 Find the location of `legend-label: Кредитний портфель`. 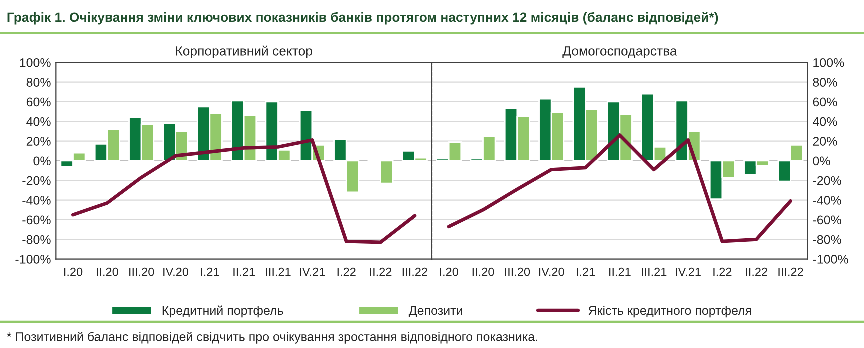

legend-label: Кредитний портфель is located at coordinates (223, 312).